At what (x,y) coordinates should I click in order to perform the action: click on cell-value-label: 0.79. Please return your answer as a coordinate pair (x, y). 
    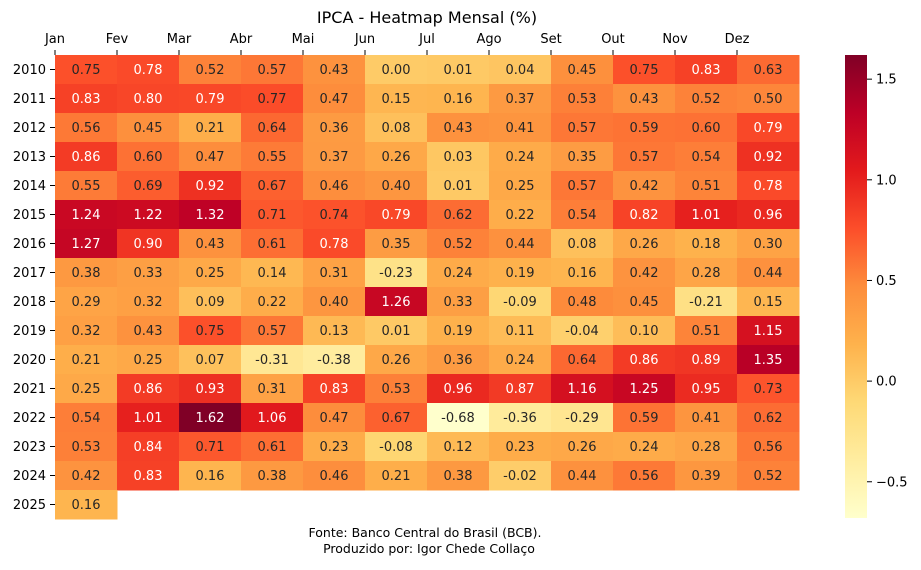
    Looking at the image, I should click on (396, 215).